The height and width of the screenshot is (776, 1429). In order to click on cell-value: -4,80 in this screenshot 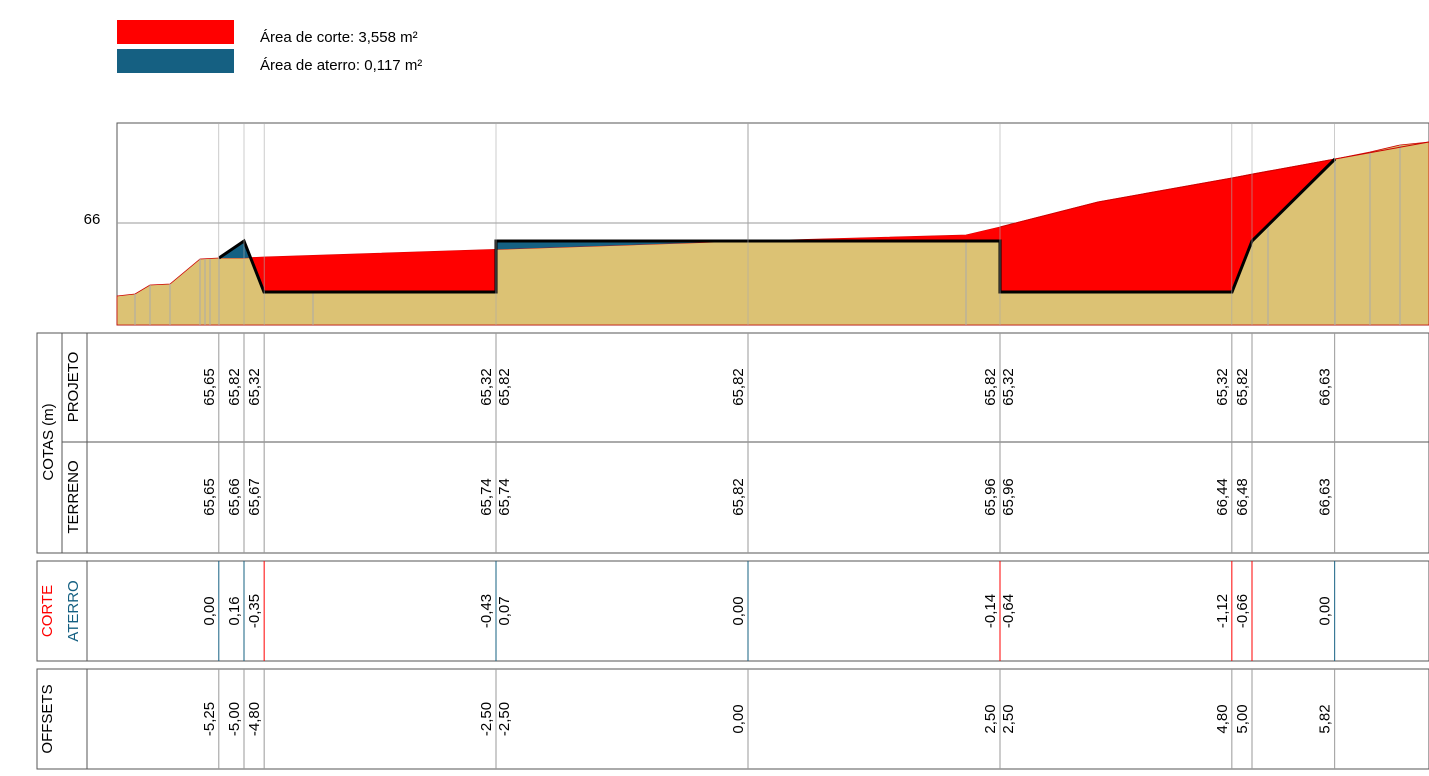, I will do `click(254, 719)`.